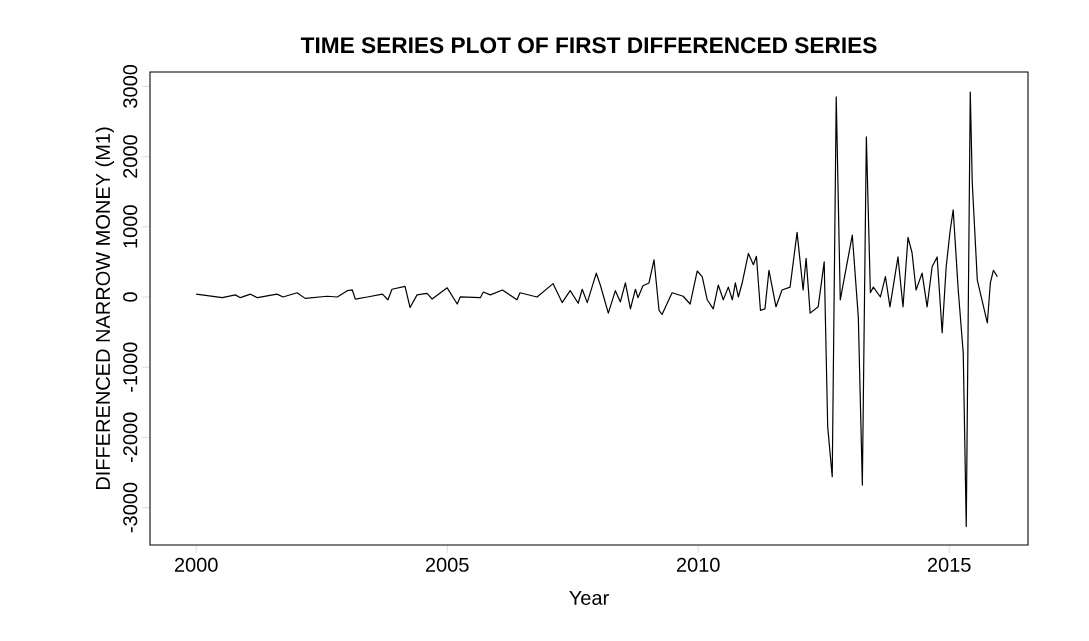  What do you see at coordinates (130, 297) in the screenshot?
I see `y-tick-label: 0` at bounding box center [130, 297].